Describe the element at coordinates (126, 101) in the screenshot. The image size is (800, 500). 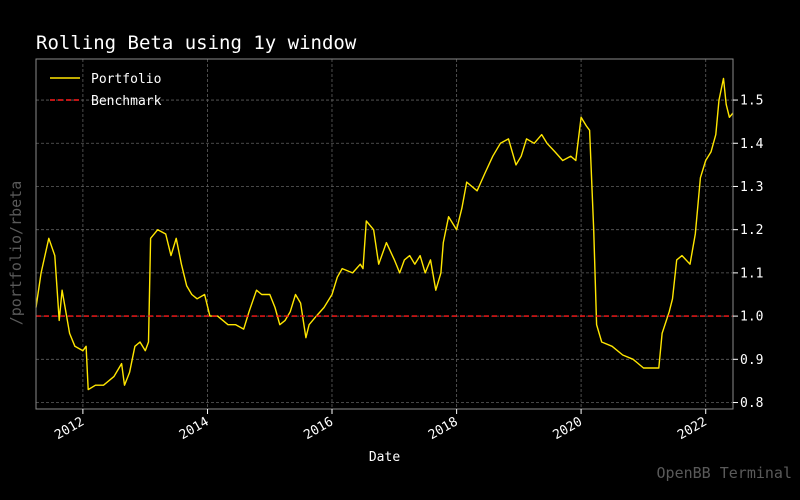
I see `legend-label-benchmark: Benchmark` at that location.